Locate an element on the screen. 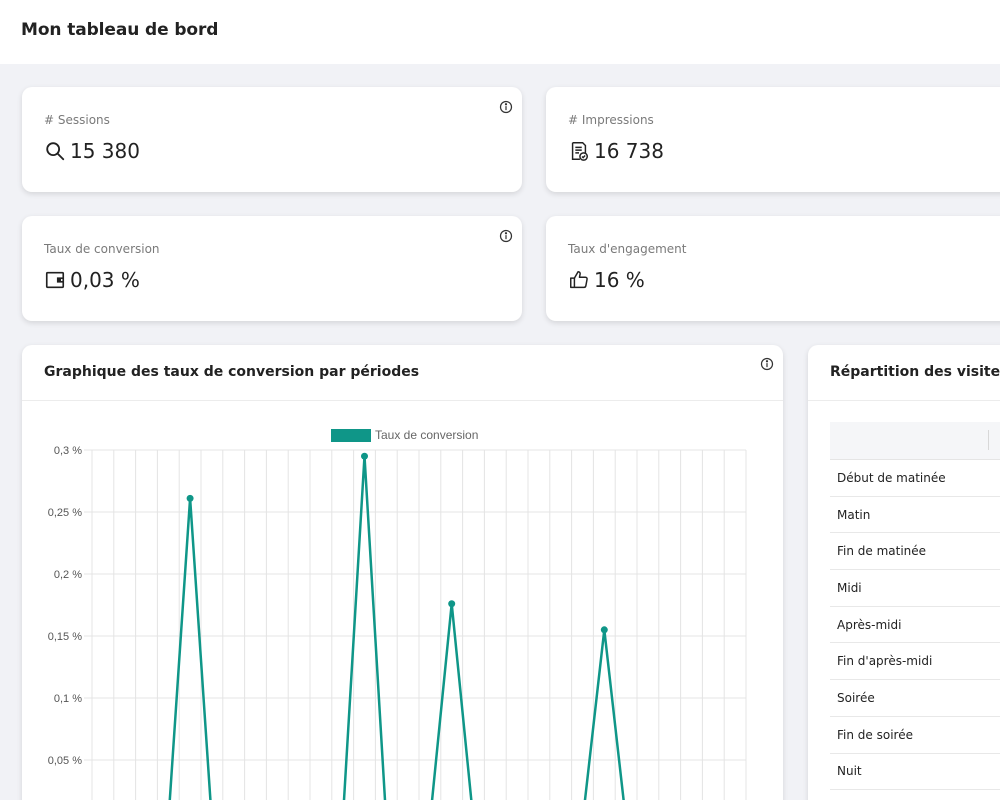  kpi-engagement-value: 16 % is located at coordinates (619, 280).